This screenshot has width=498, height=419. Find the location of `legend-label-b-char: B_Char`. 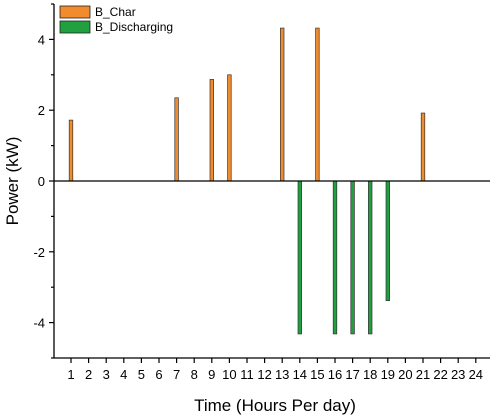

legend-label-b-char: B_Char is located at coordinates (115, 12).